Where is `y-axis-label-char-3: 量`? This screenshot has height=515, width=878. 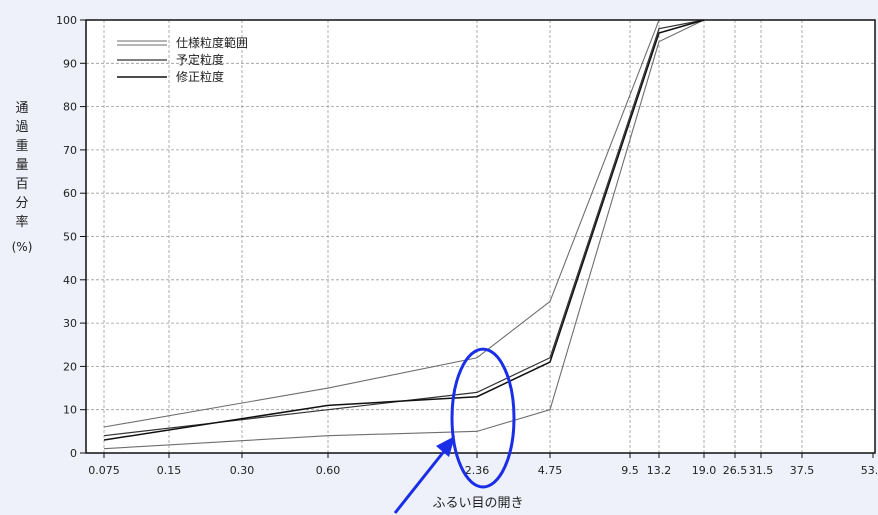 y-axis-label-char-3: 量 is located at coordinates (21, 165).